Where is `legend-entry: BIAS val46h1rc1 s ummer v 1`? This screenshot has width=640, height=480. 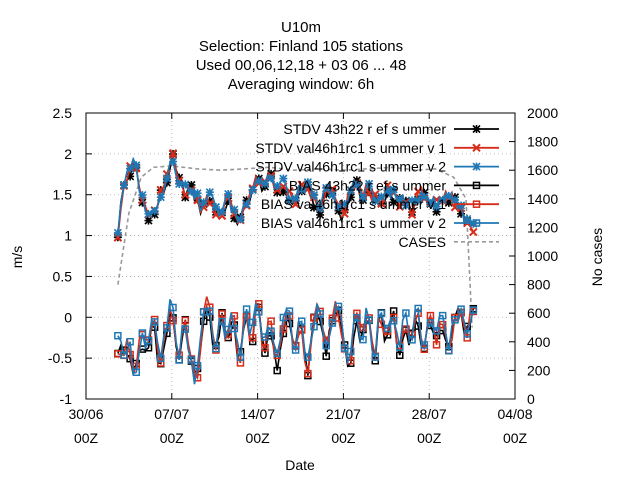 legend-entry: BIAS val46h1rc1 s ummer v 1 is located at coordinates (380, 204).